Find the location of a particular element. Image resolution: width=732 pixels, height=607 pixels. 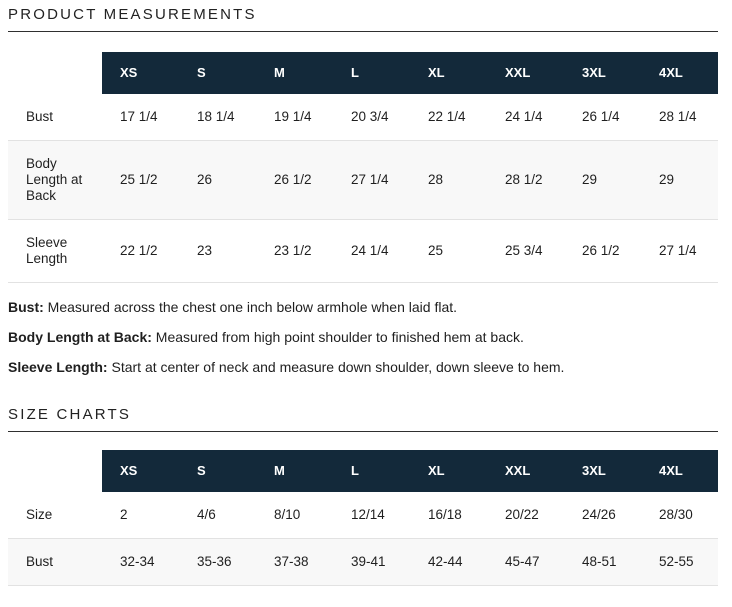

table-cell: 37-38 is located at coordinates (291, 561).